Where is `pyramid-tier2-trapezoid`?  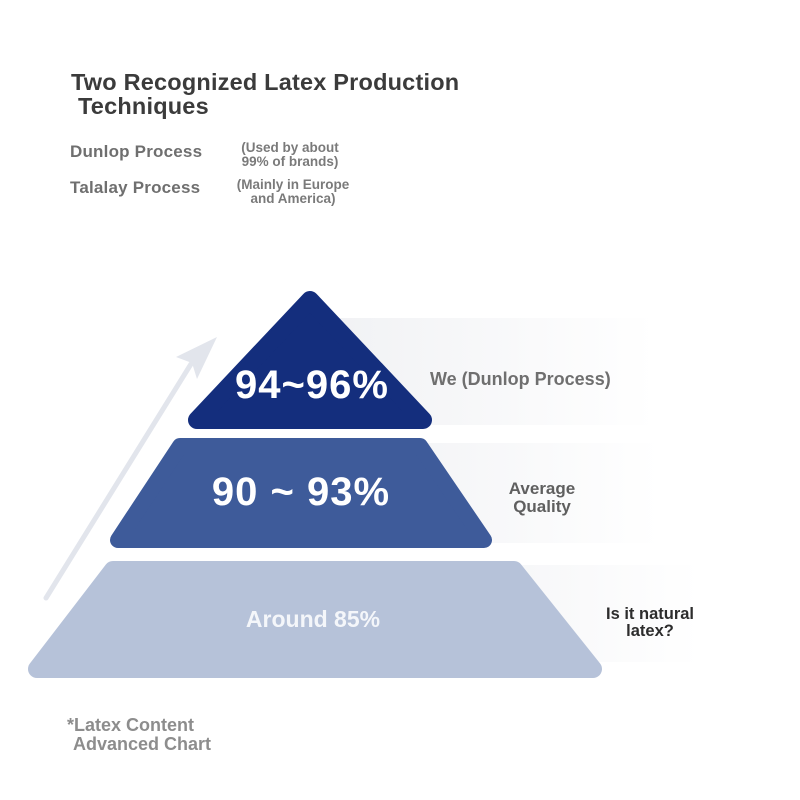
pyramid-tier2-trapezoid is located at coordinates (301, 493).